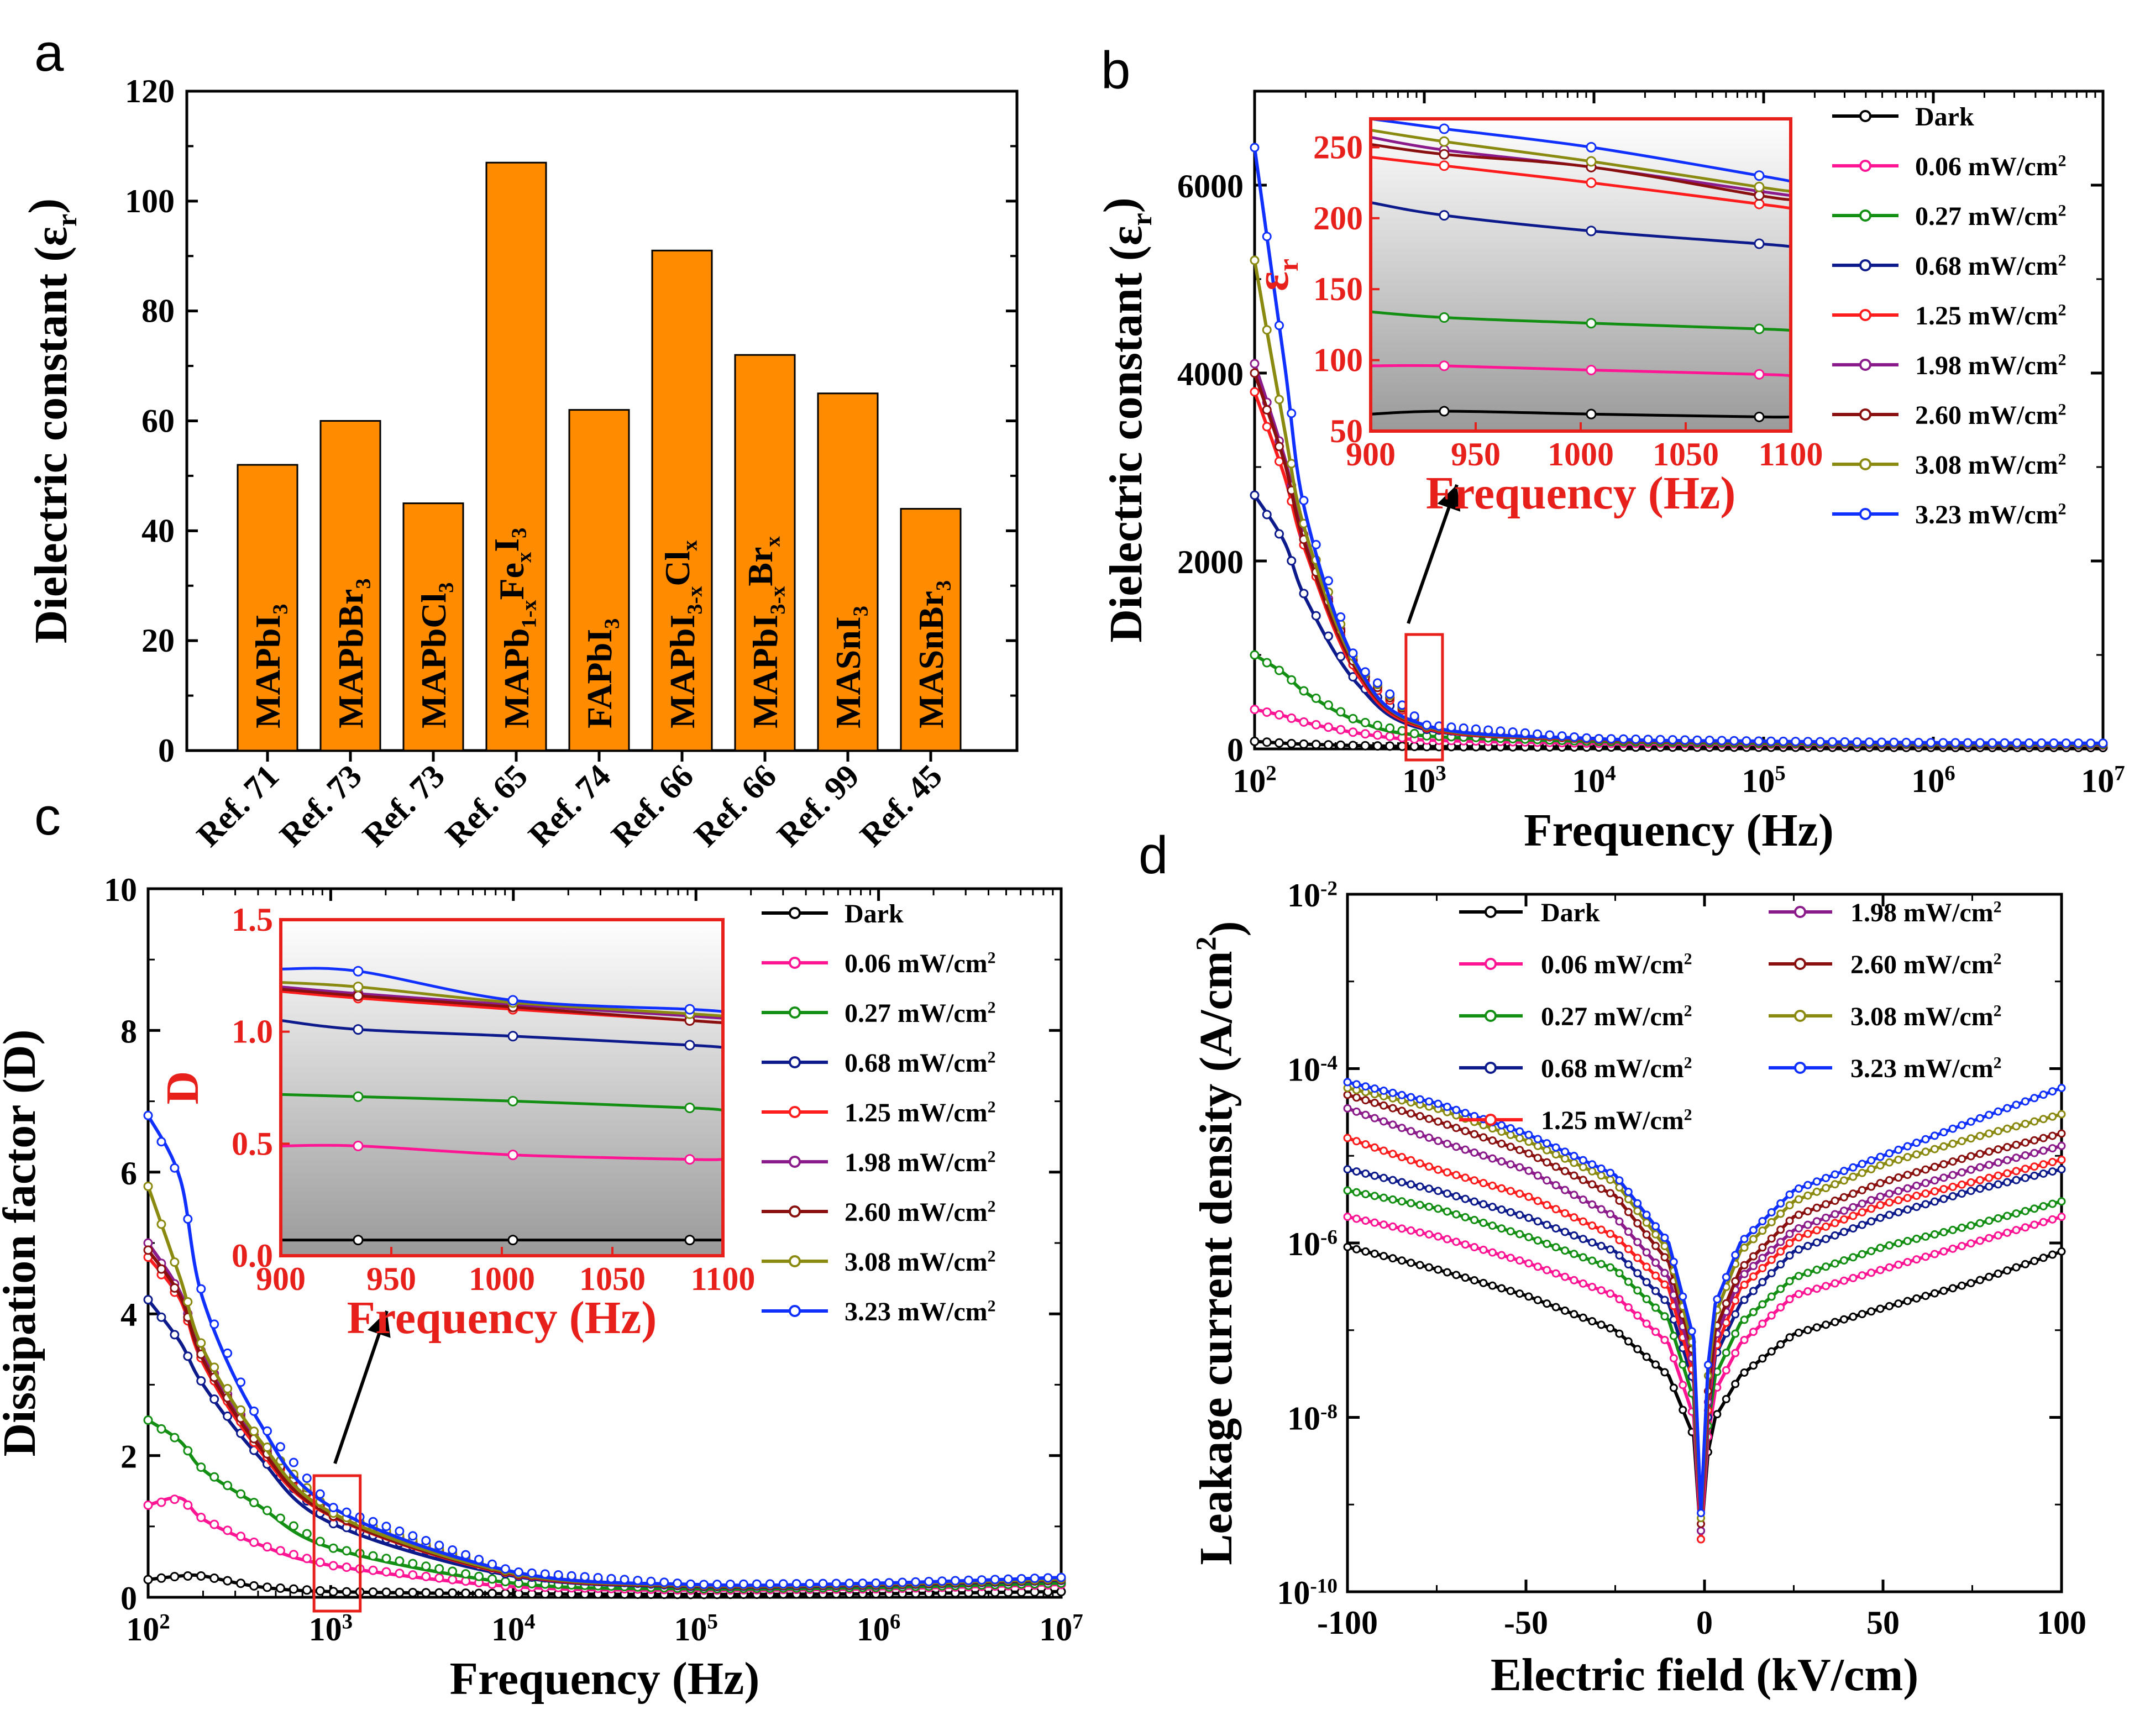 This screenshot has width=2145, height=1736. I want to click on inset-x-tick-label: 1050, so click(1686, 455).